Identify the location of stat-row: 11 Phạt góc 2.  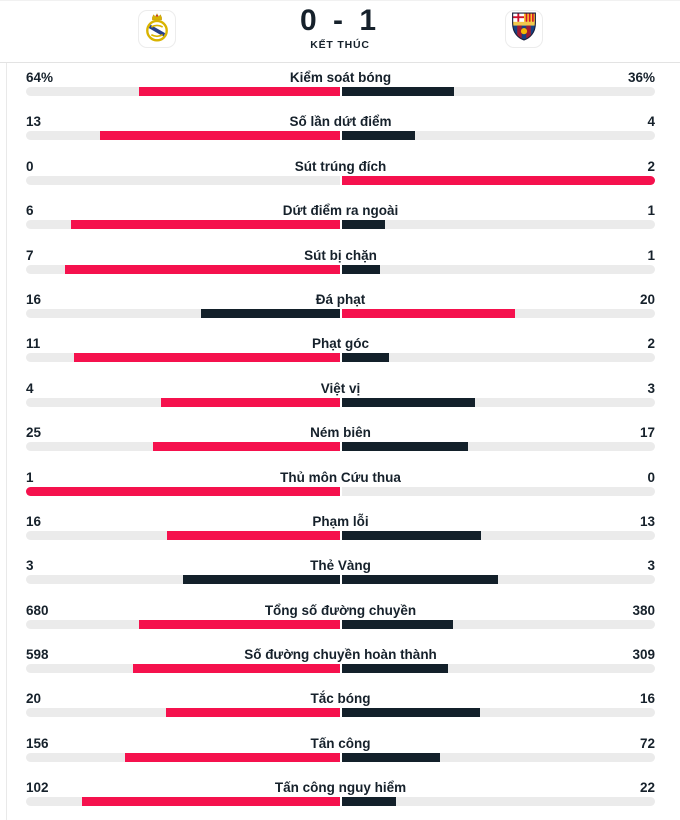
(340, 353).